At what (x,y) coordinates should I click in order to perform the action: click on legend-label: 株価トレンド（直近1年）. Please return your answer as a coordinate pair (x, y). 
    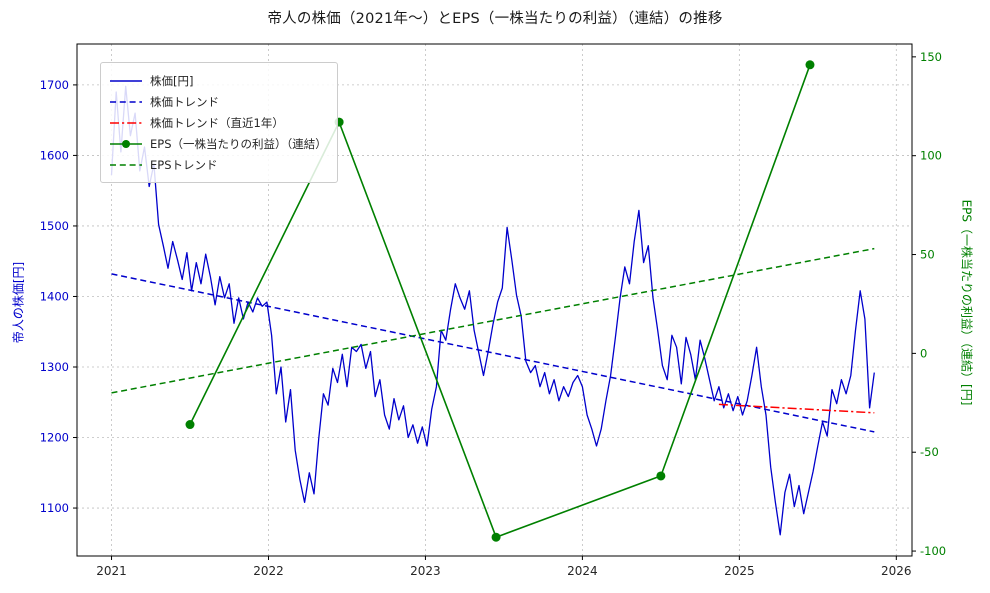
    Looking at the image, I should click on (217, 122).